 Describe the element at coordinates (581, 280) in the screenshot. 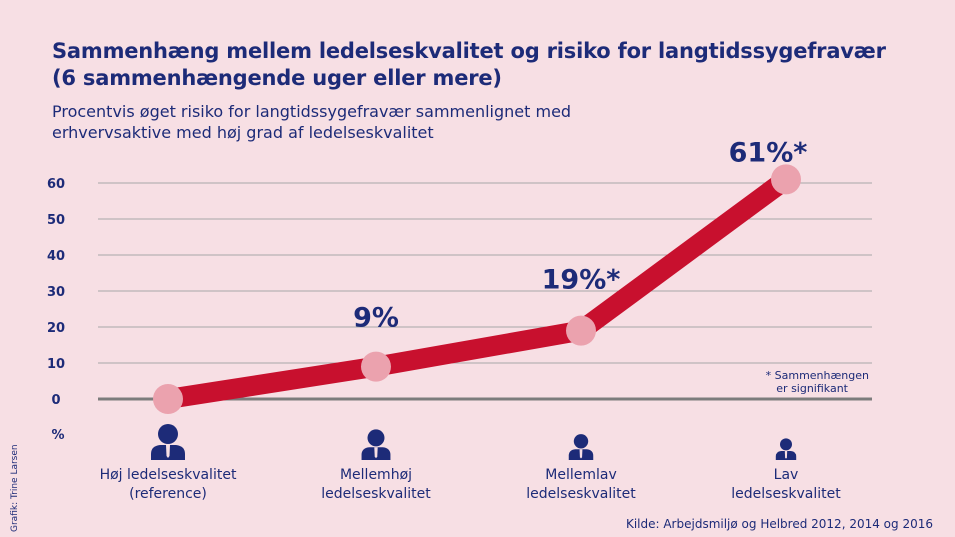

I see `data-label-3: 19%*` at that location.